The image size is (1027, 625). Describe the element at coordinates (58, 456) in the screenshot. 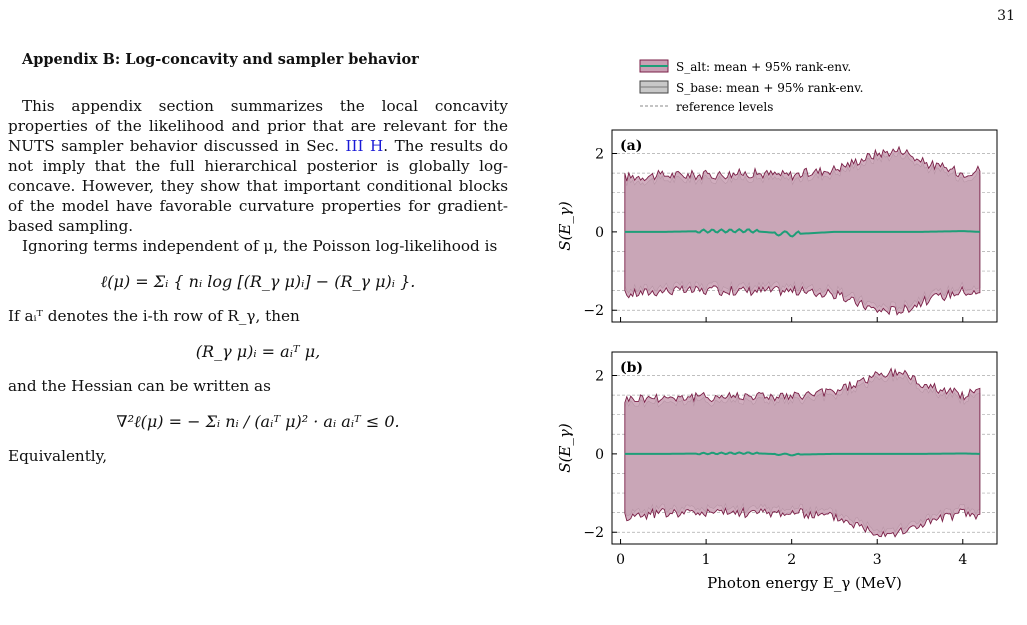

I see `paragraph-equivalently: Equivalently,` at that location.